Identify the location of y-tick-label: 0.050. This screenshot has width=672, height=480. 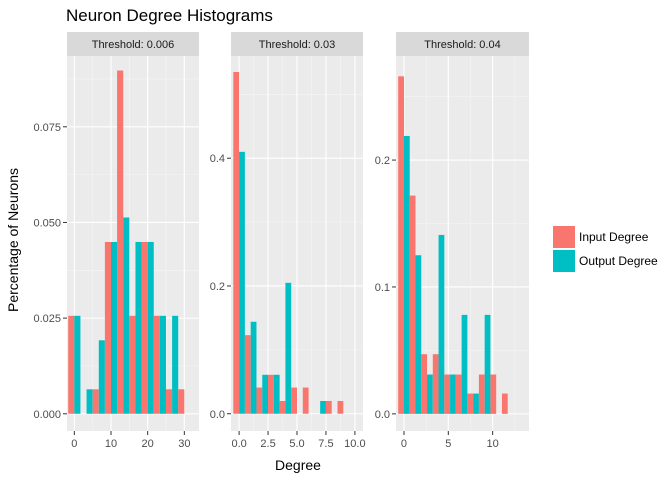
(47, 223).